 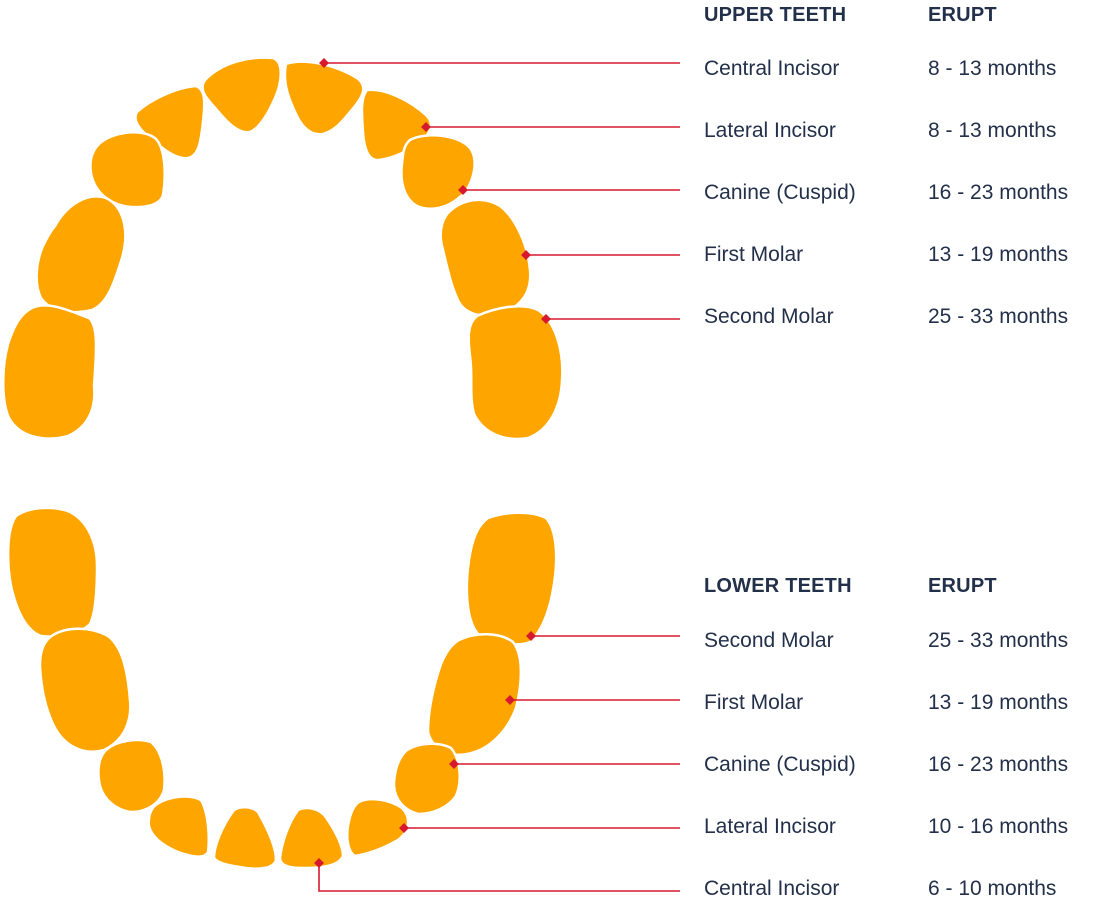 What do you see at coordinates (780, 764) in the screenshot?
I see `lower-canine-label: Canine (Cuspid)` at bounding box center [780, 764].